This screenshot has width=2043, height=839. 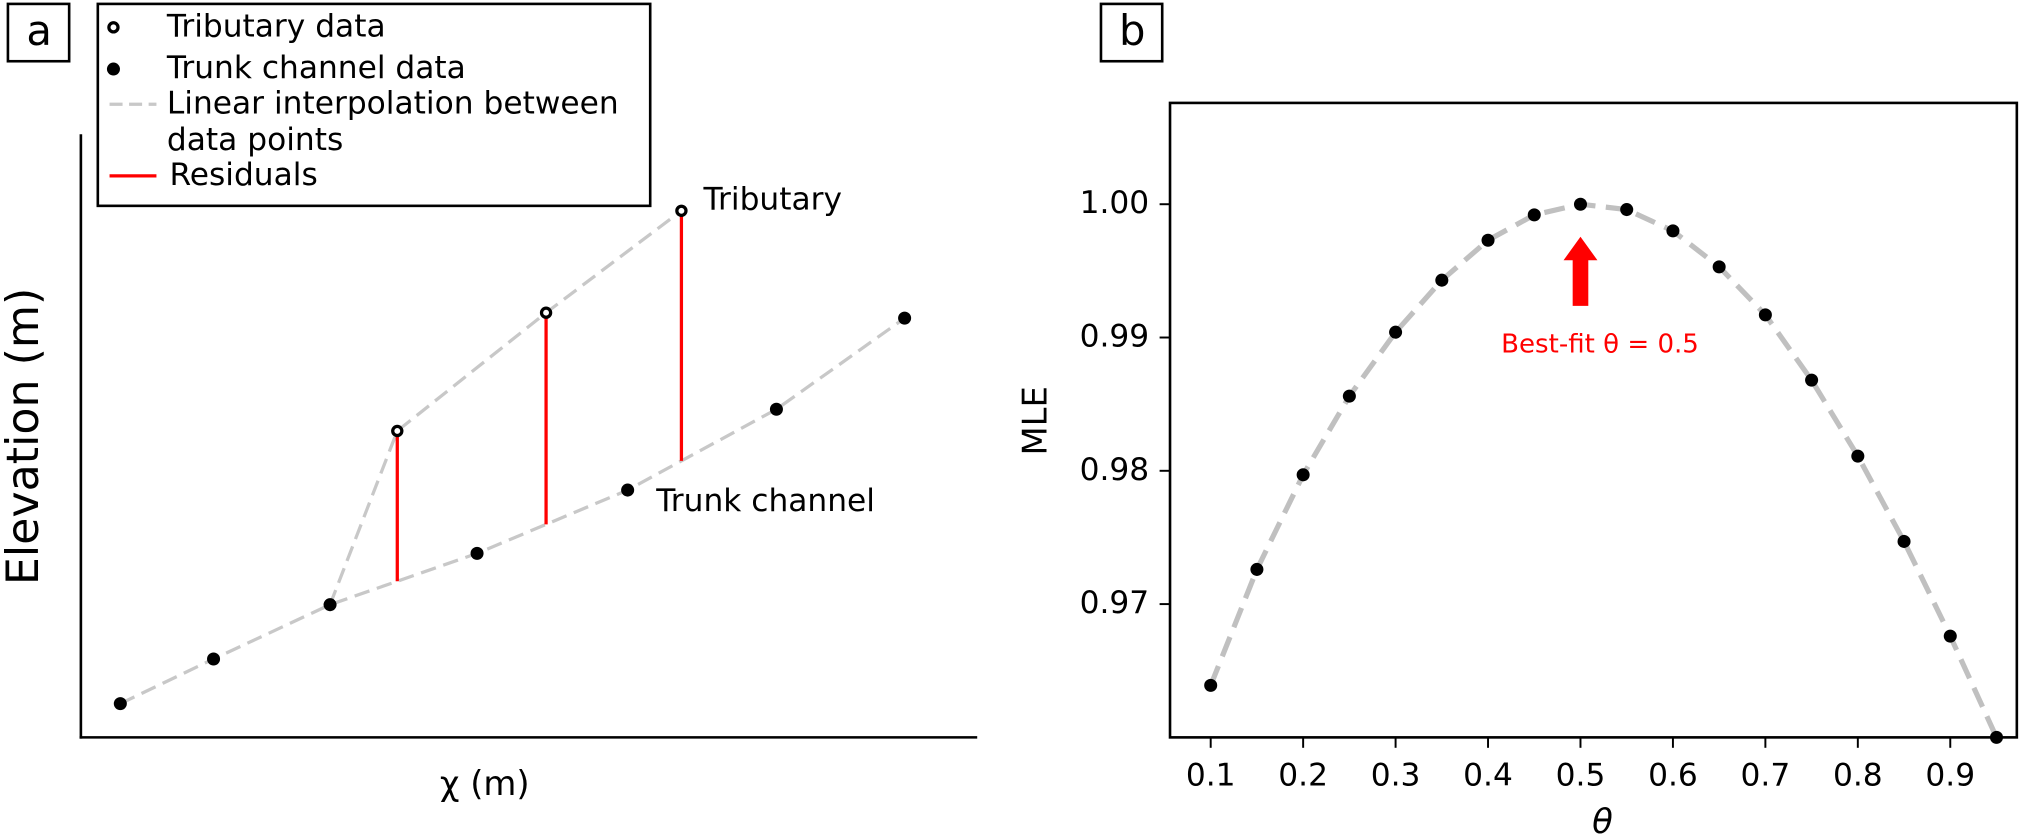 What do you see at coordinates (1115, 603) in the screenshot?
I see `y-tick-label: 0.97` at bounding box center [1115, 603].